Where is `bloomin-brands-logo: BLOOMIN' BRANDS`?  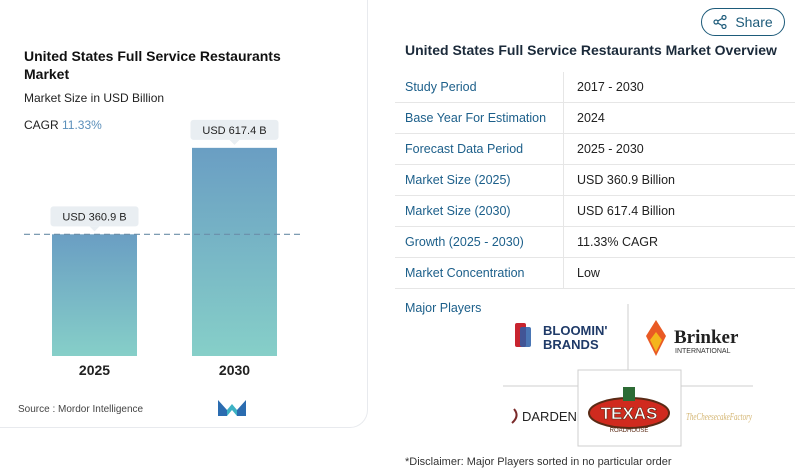
bloomin-brands-logo: BLOOMIN' BRANDS is located at coordinates (561, 337).